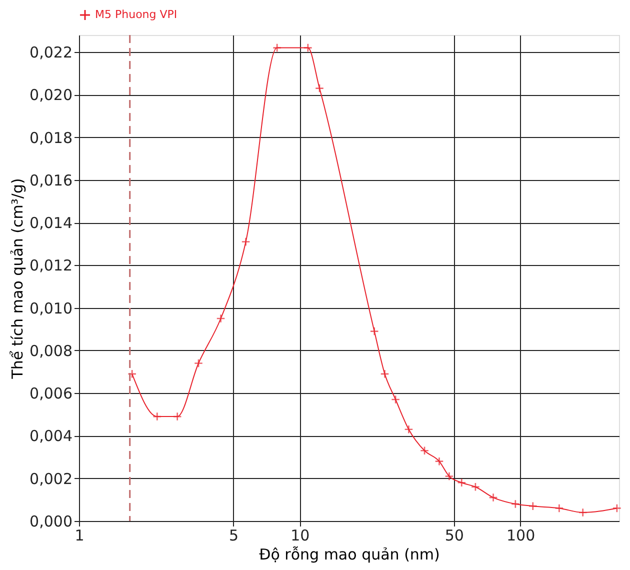 The height and width of the screenshot is (570, 630). Describe the element at coordinates (454, 535) in the screenshot. I see `x-tick-label: 50` at that location.